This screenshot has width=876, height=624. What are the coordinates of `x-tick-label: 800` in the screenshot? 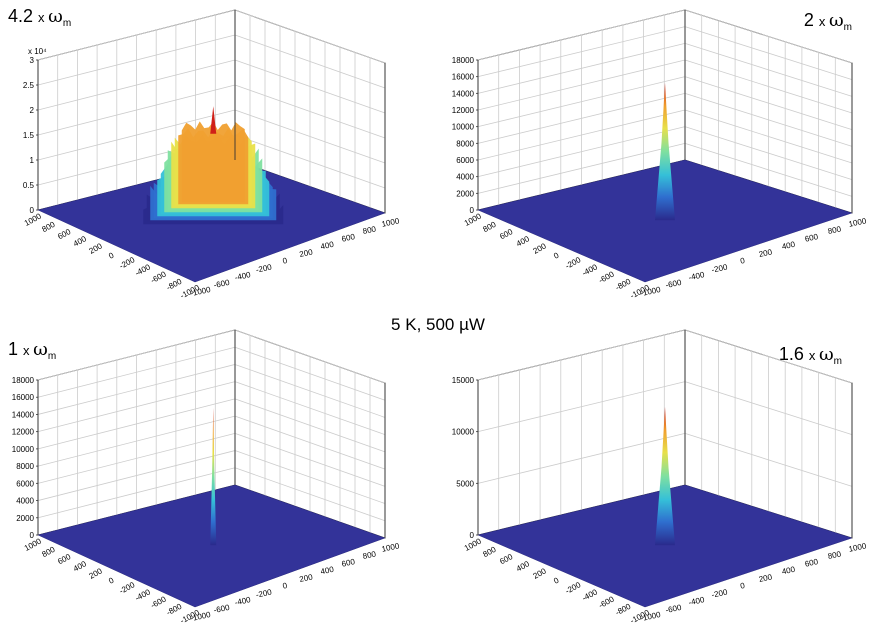 It's located at (369, 230).